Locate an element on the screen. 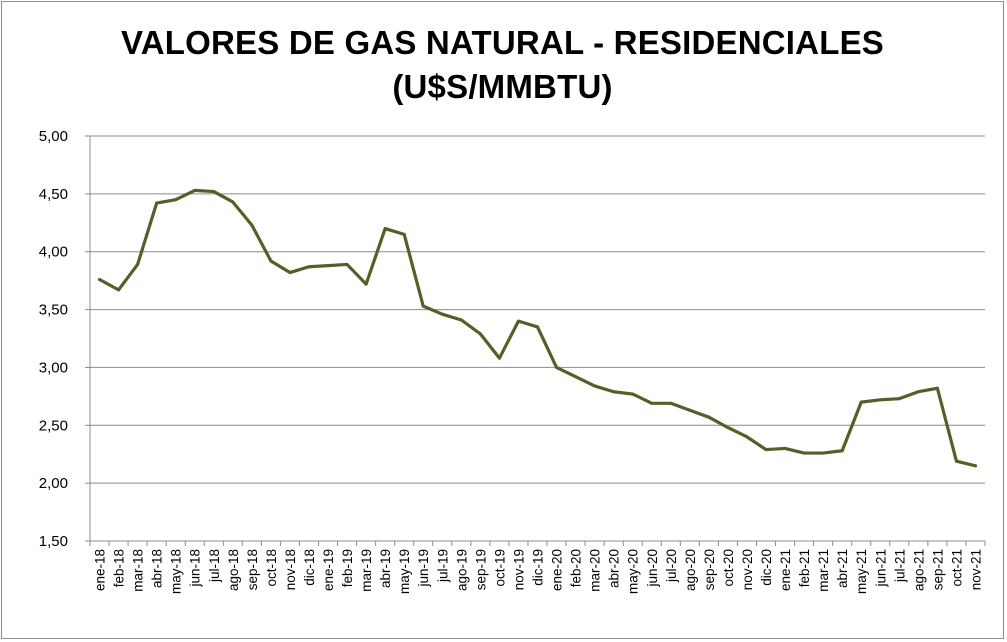  x-tick-label: feb-20 is located at coordinates (576, 568).